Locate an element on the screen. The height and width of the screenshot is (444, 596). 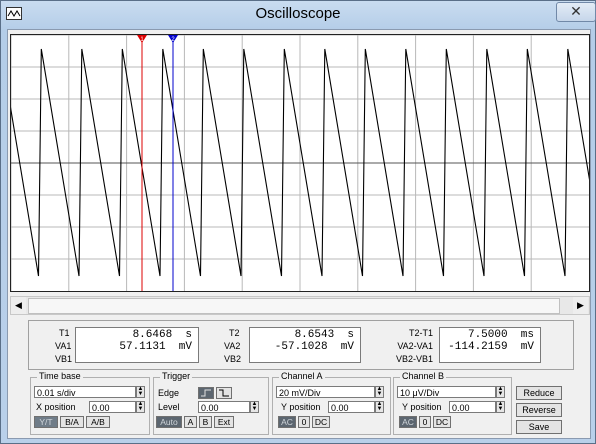
channel-a-scale-field: 20 mV/Div is located at coordinates (325, 392).